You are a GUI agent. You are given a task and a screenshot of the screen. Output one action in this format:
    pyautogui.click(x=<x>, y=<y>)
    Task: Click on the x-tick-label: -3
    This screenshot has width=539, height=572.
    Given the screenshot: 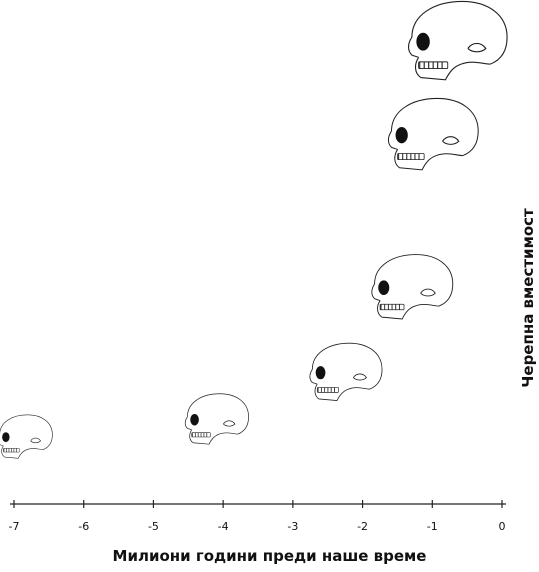 What is the action you would take?
    pyautogui.click(x=292, y=526)
    